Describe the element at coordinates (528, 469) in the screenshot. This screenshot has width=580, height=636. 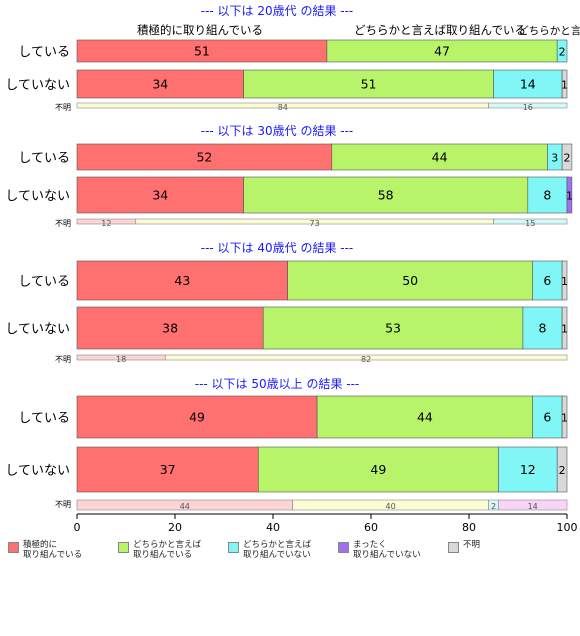
I see `bar-value-label: 12` at that location.